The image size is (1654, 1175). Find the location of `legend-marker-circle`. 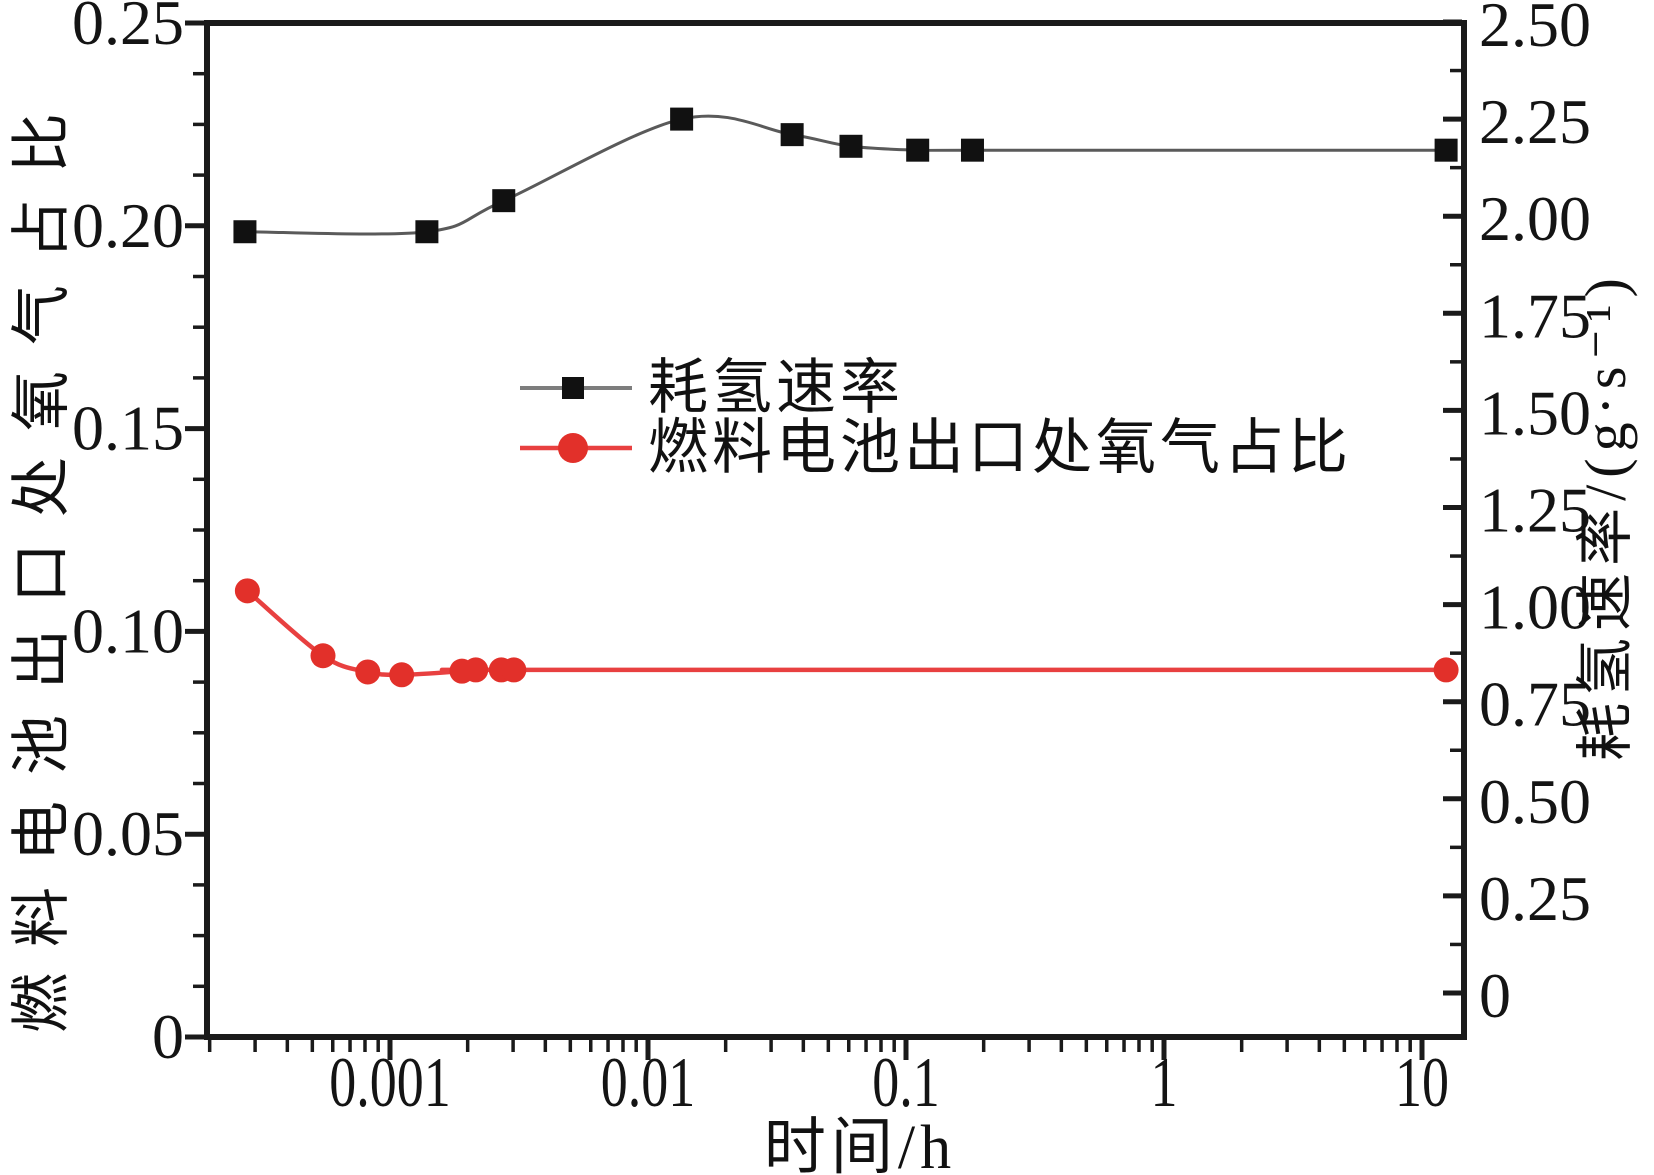

legend-marker-circle is located at coordinates (576, 448).